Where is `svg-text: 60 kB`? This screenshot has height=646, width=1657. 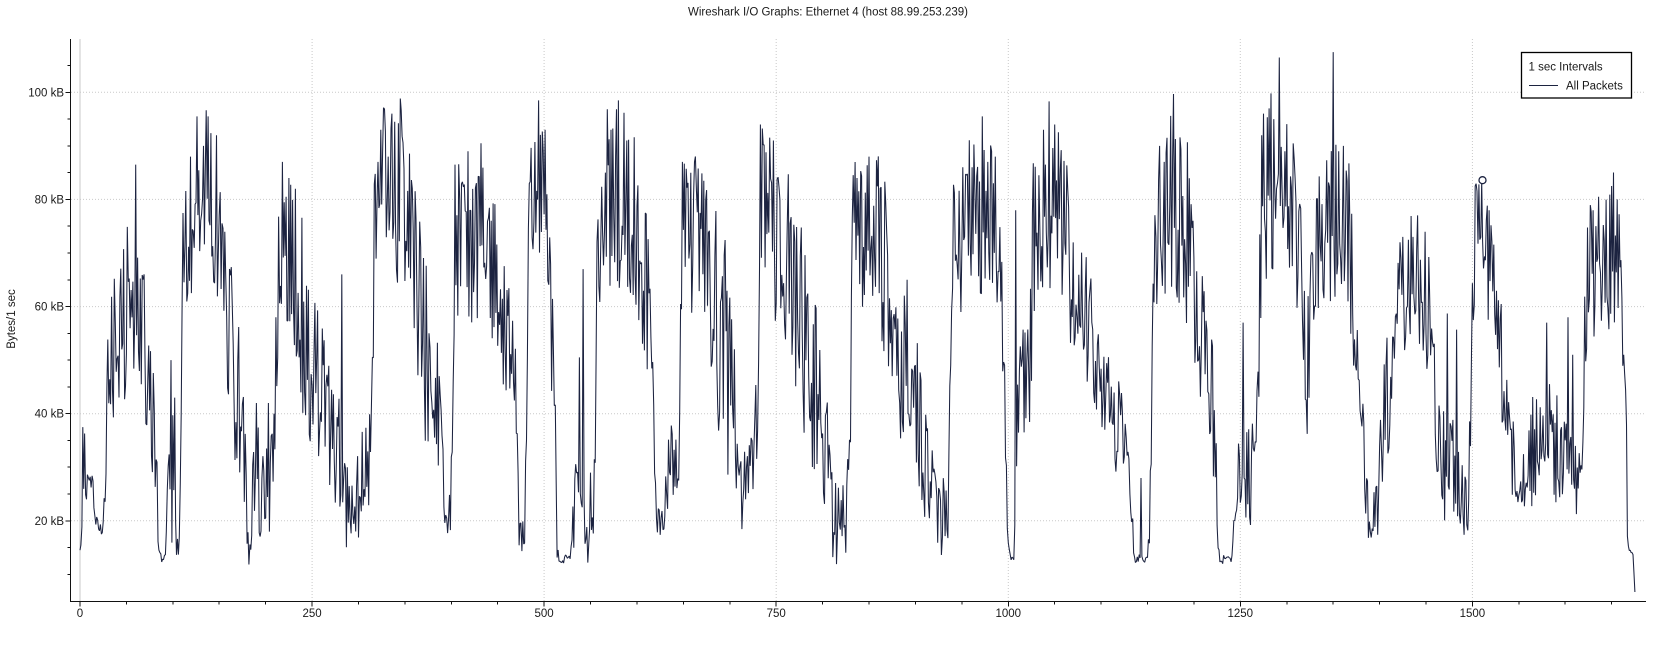
svg-text: 60 kB is located at coordinates (50, 308).